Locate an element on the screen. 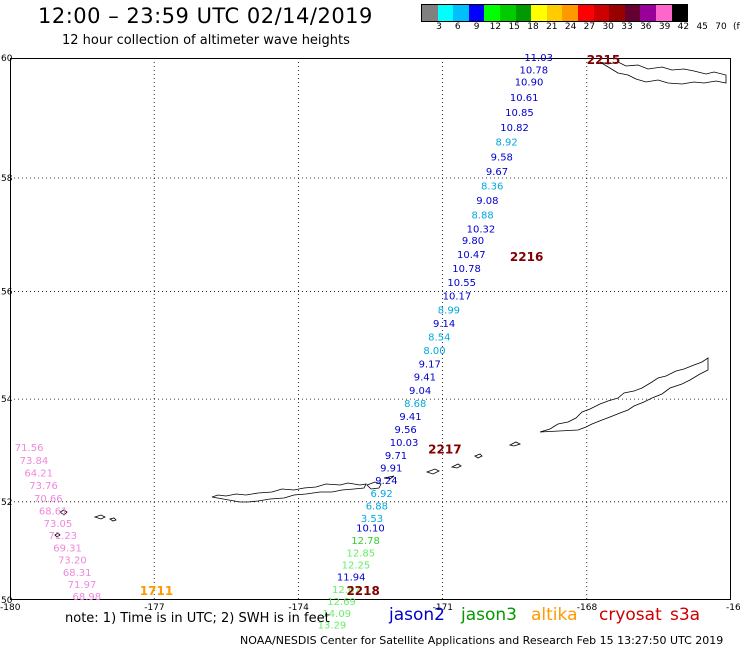 Image resolution: width=740 pixels, height=650 pixels. latitude-label: 56 is located at coordinates (7, 292).